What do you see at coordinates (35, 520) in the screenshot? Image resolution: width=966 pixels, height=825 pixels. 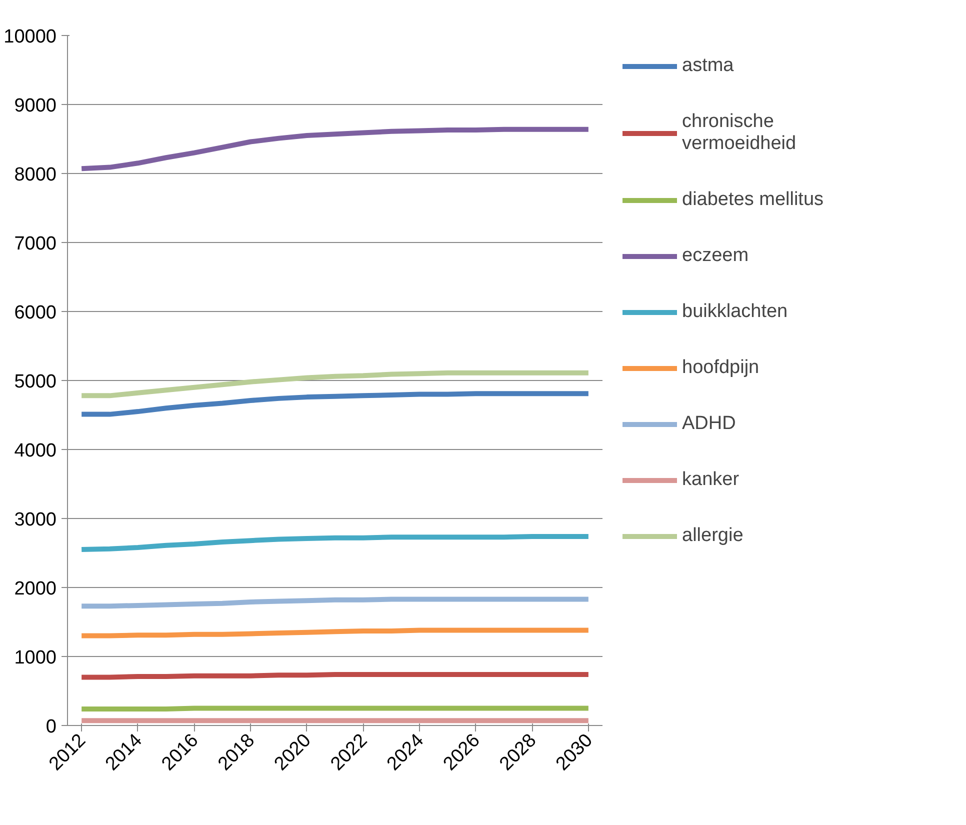 I see `y-tick-label: 3000` at bounding box center [35, 520].